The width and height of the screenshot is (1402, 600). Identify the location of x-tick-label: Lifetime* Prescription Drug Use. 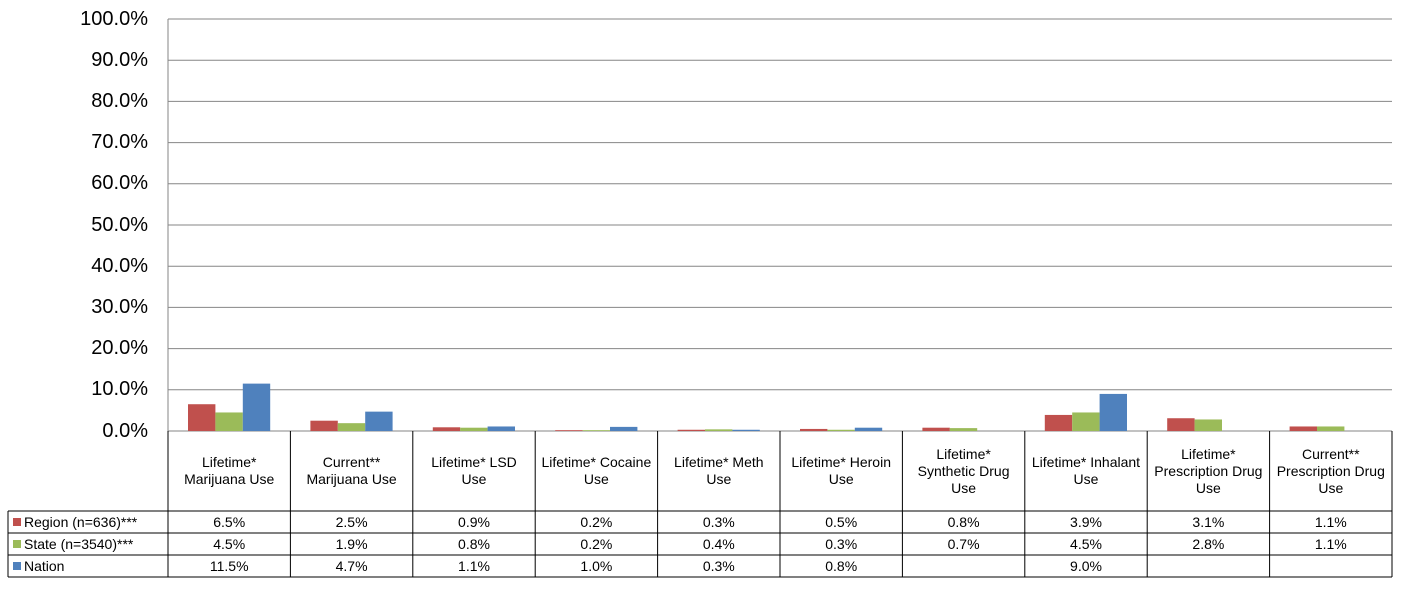
(1208, 470).